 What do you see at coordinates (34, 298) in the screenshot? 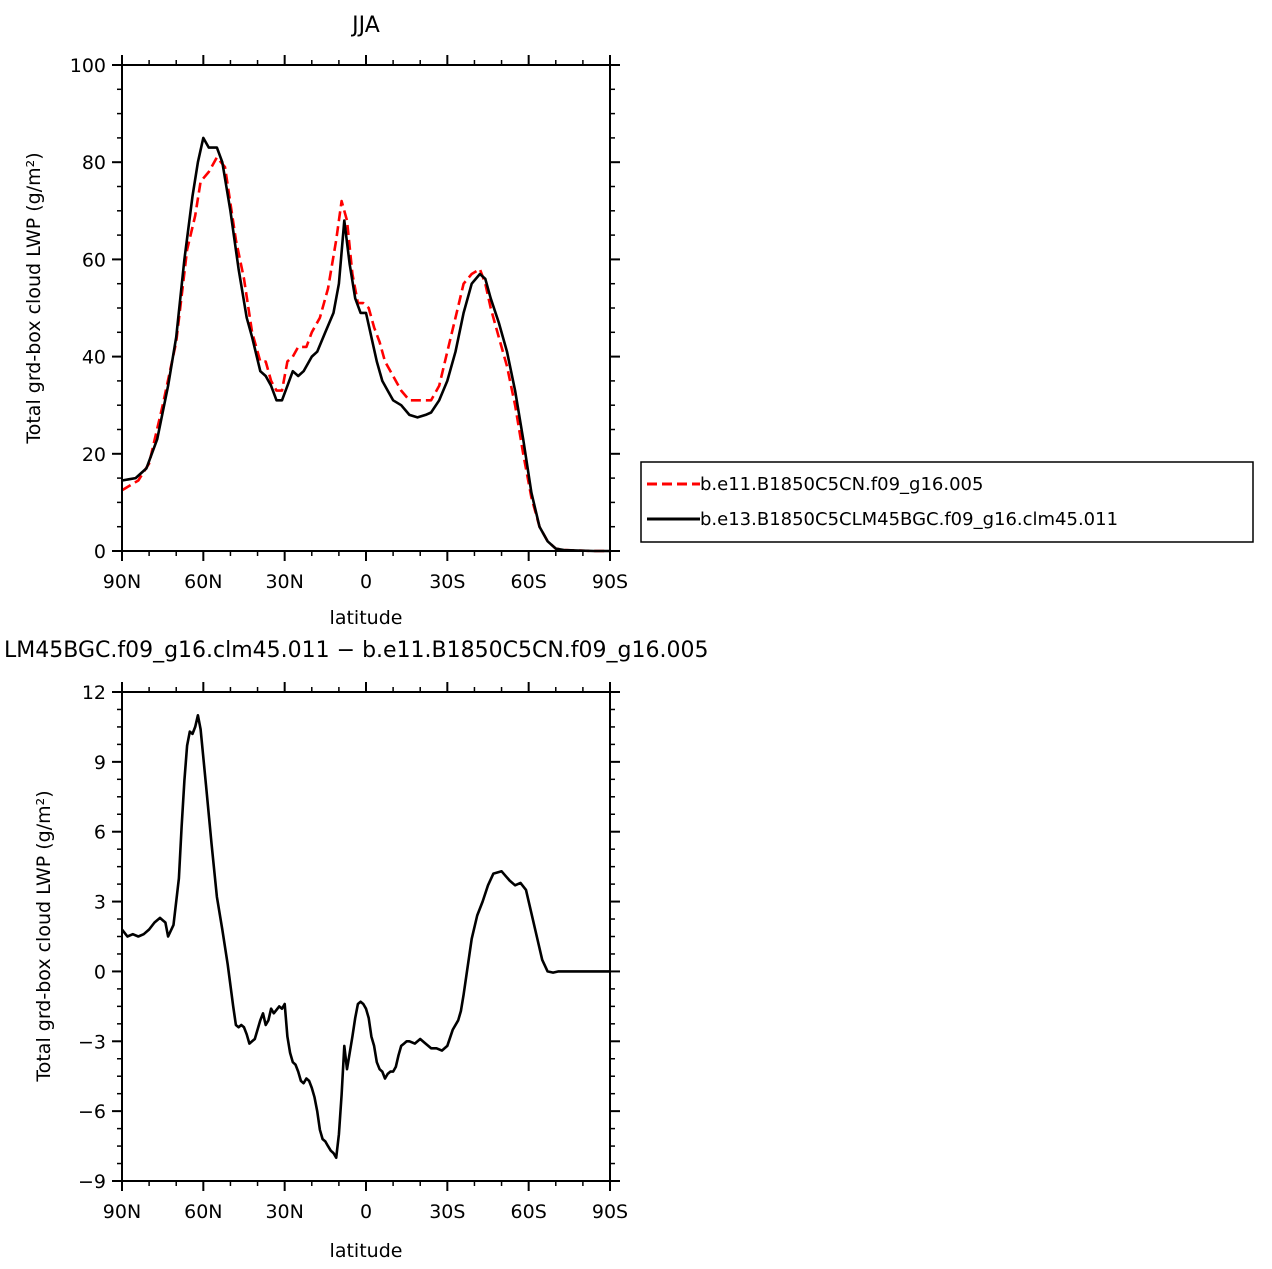
I see `panel-top-ylabel: Total grd-box cloud LWP (g/m²)` at bounding box center [34, 298].